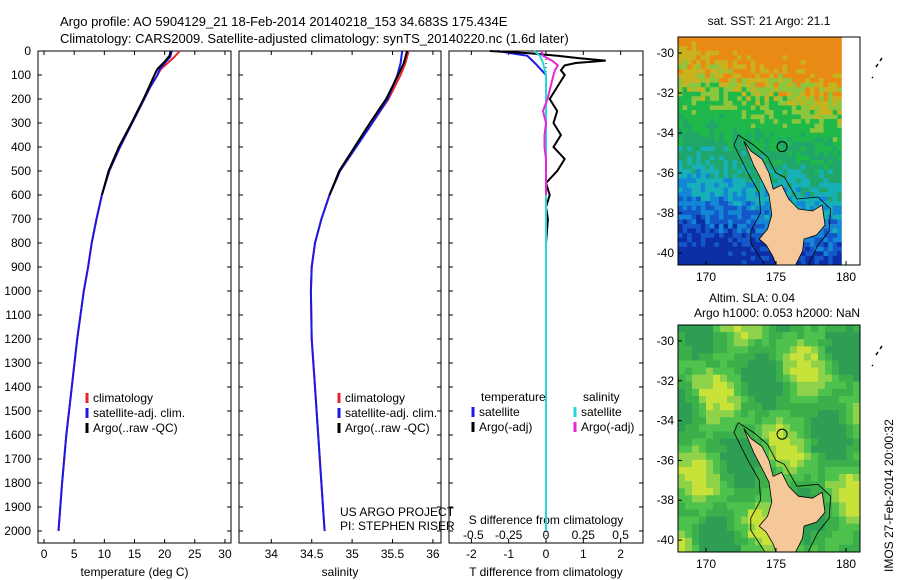  I want to click on kermadec-islands-marks, so click(877, 68).